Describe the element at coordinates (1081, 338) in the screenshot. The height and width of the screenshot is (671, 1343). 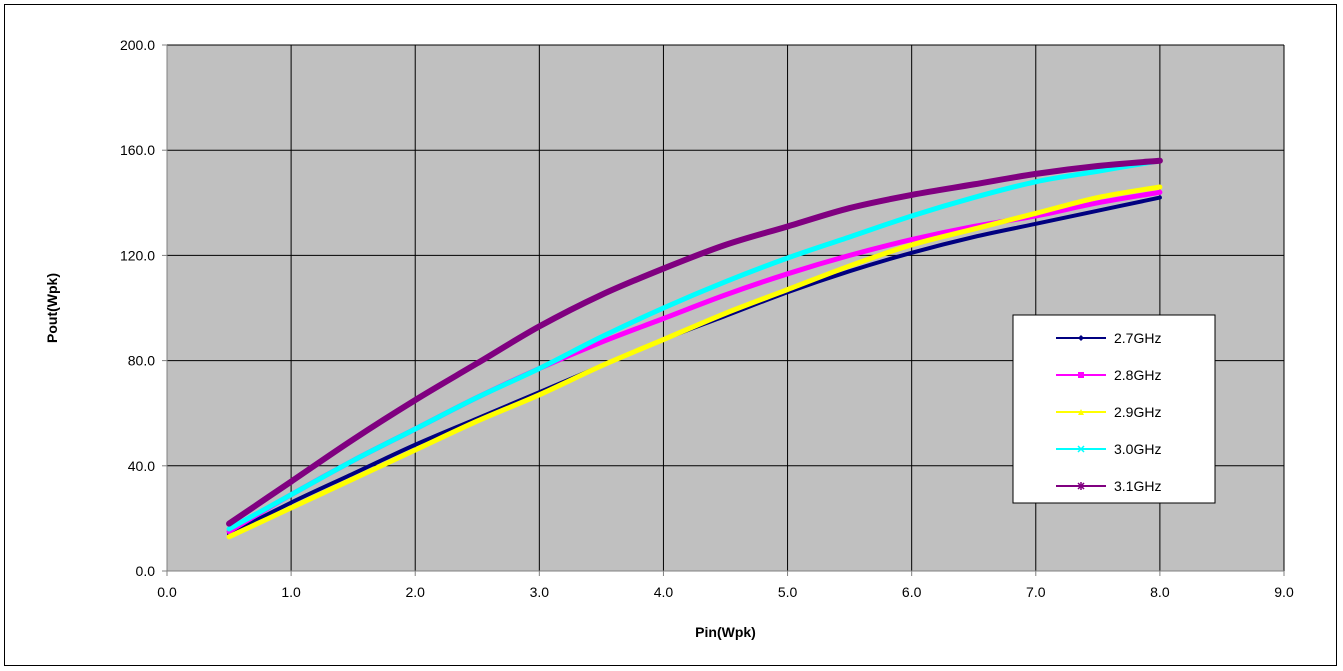
I see `legend-marker-2-7ghz` at that location.